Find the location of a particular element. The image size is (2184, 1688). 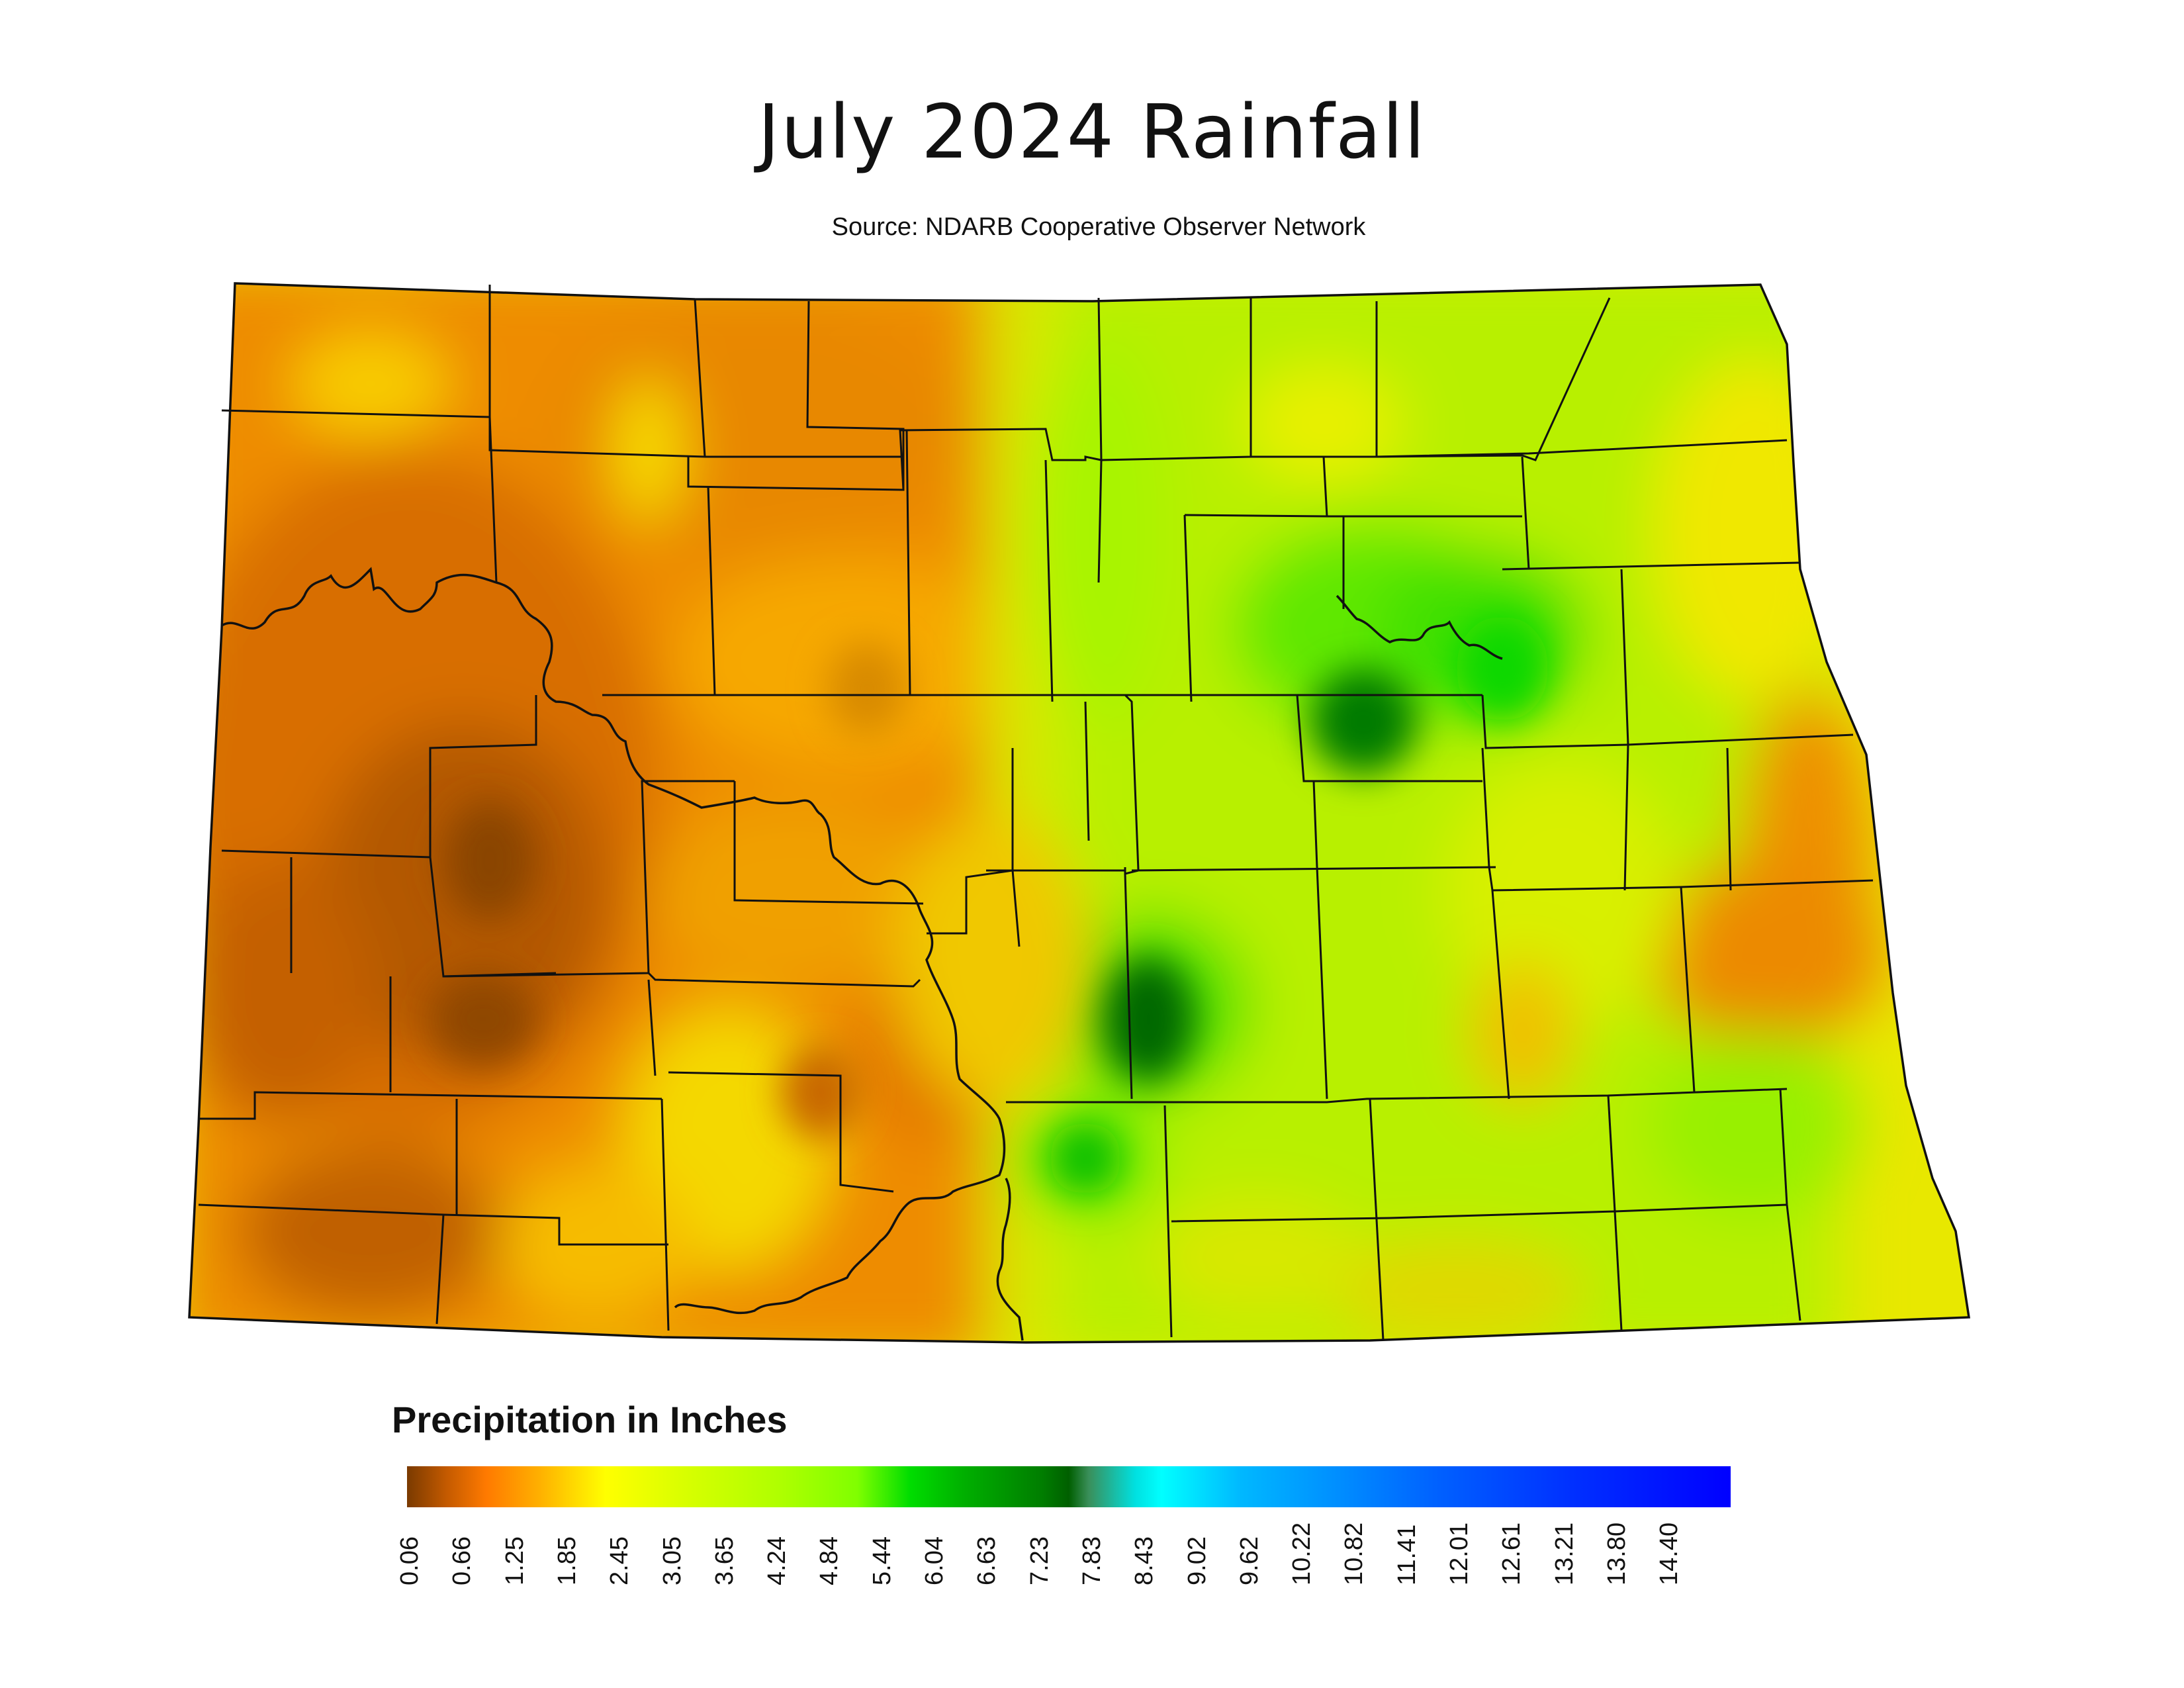

legend-tick-label: 8.43 is located at coordinates (1144, 1560).